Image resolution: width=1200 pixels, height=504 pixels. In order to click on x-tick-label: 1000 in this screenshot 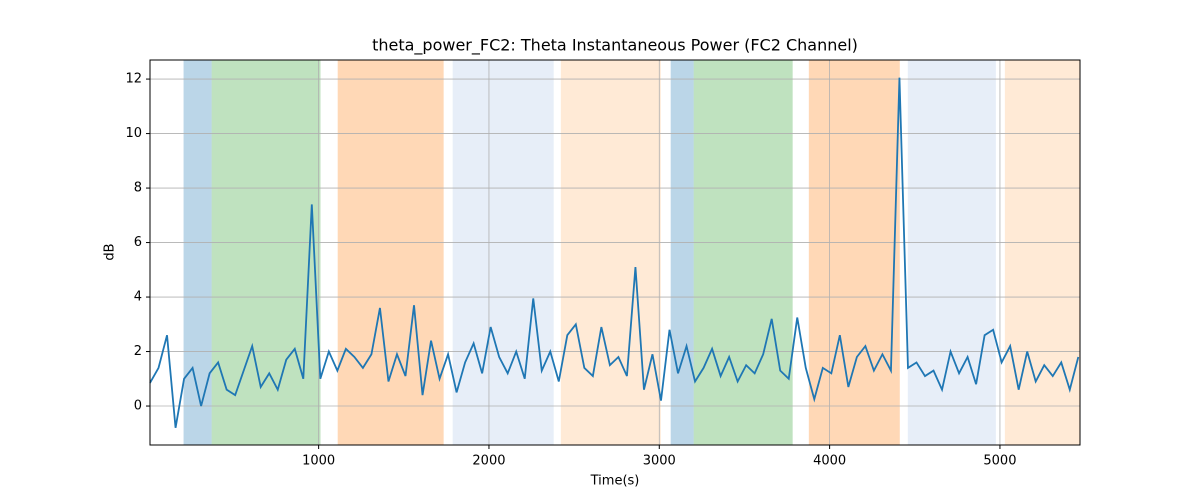, I will do `click(318, 461)`.